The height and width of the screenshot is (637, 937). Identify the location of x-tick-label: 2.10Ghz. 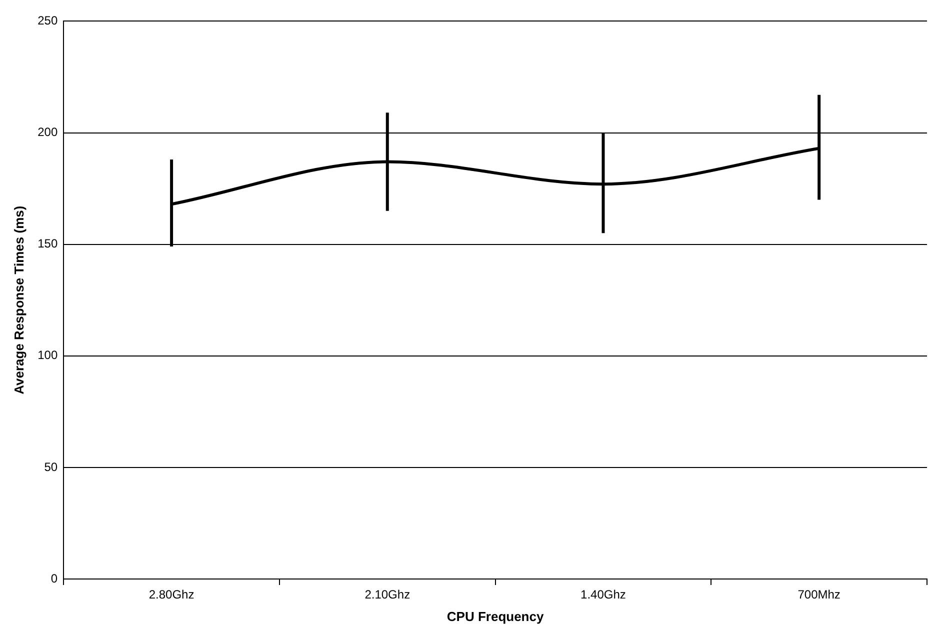
(387, 595).